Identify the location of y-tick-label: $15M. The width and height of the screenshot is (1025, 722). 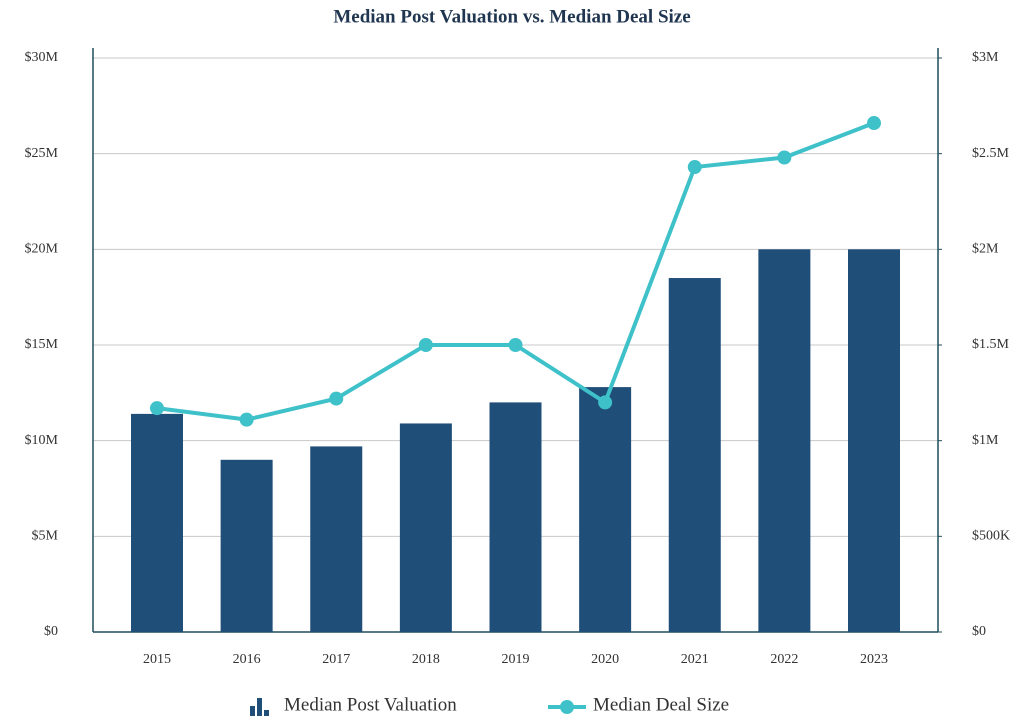
(42, 344).